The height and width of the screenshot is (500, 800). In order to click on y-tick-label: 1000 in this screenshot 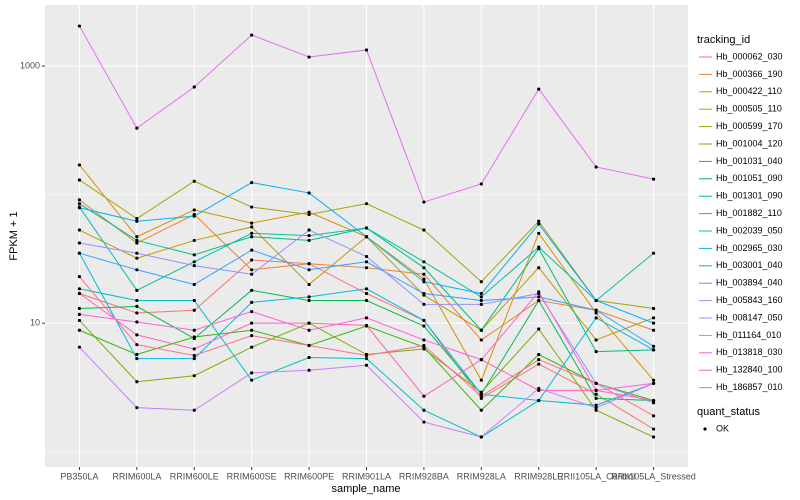, I will do `click(30, 65)`.